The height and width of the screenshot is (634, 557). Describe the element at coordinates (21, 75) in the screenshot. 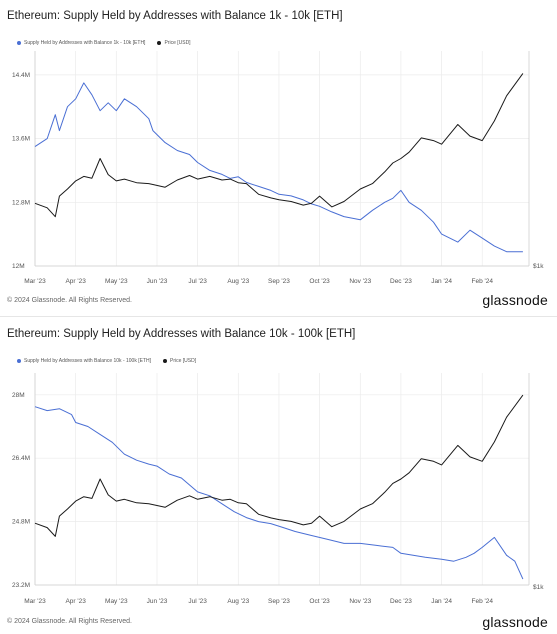

I see `ytick-label: 14.4M` at that location.